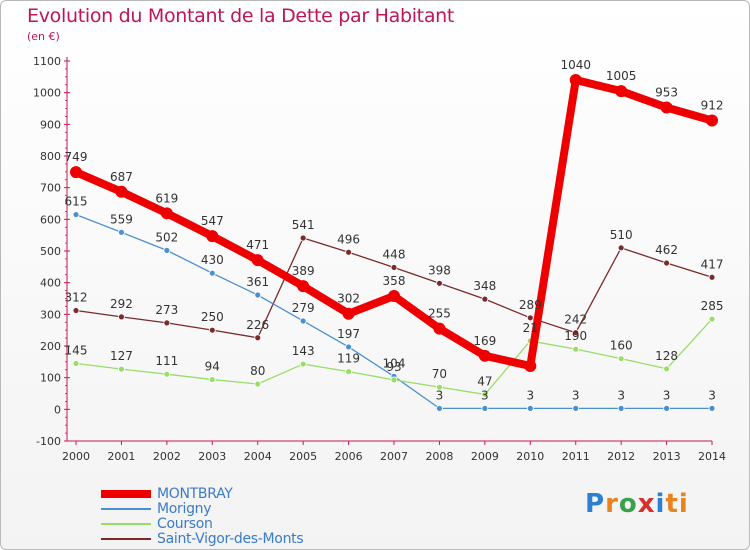 The height and width of the screenshot is (550, 750). What do you see at coordinates (167, 456) in the screenshot?
I see `x-tick-label: 2002` at bounding box center [167, 456].